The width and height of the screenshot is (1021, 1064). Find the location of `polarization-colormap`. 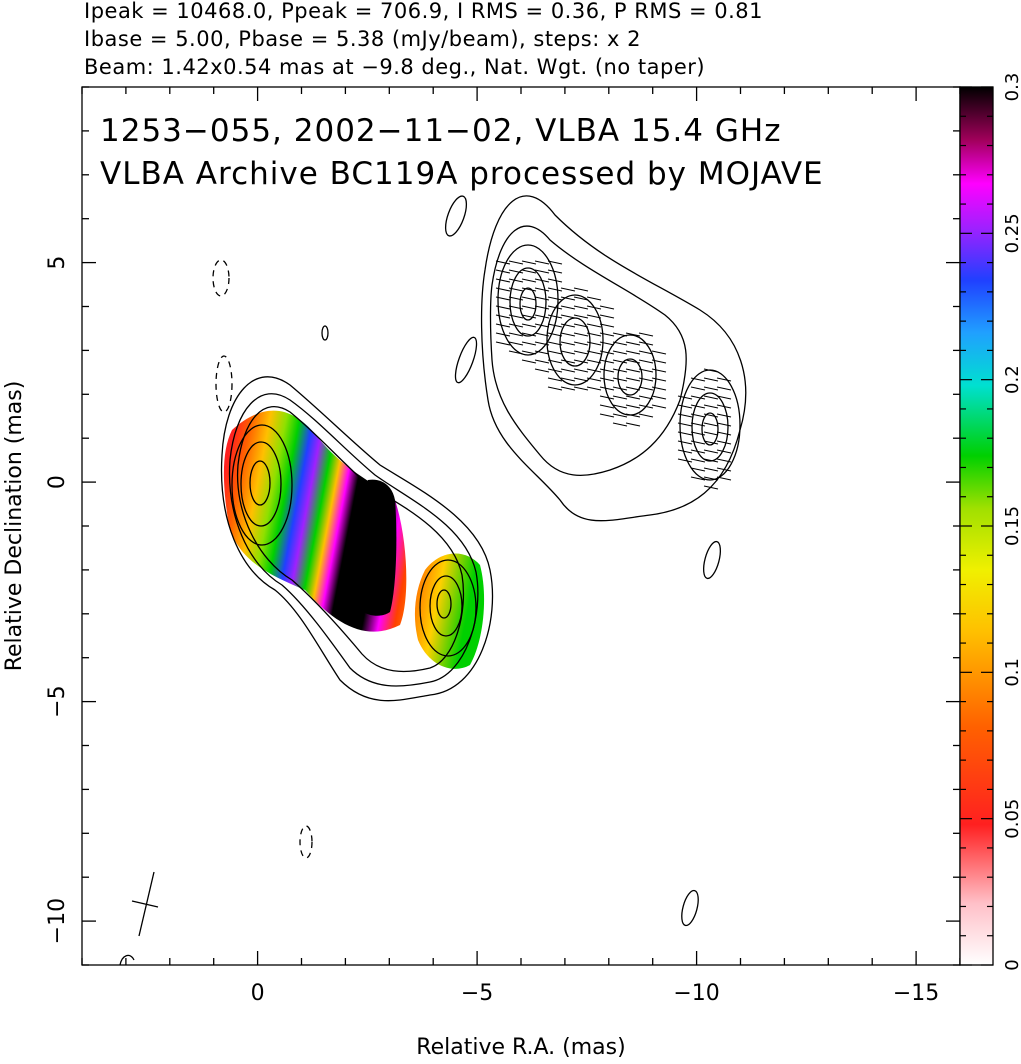

polarization-colormap is located at coordinates (354, 539).